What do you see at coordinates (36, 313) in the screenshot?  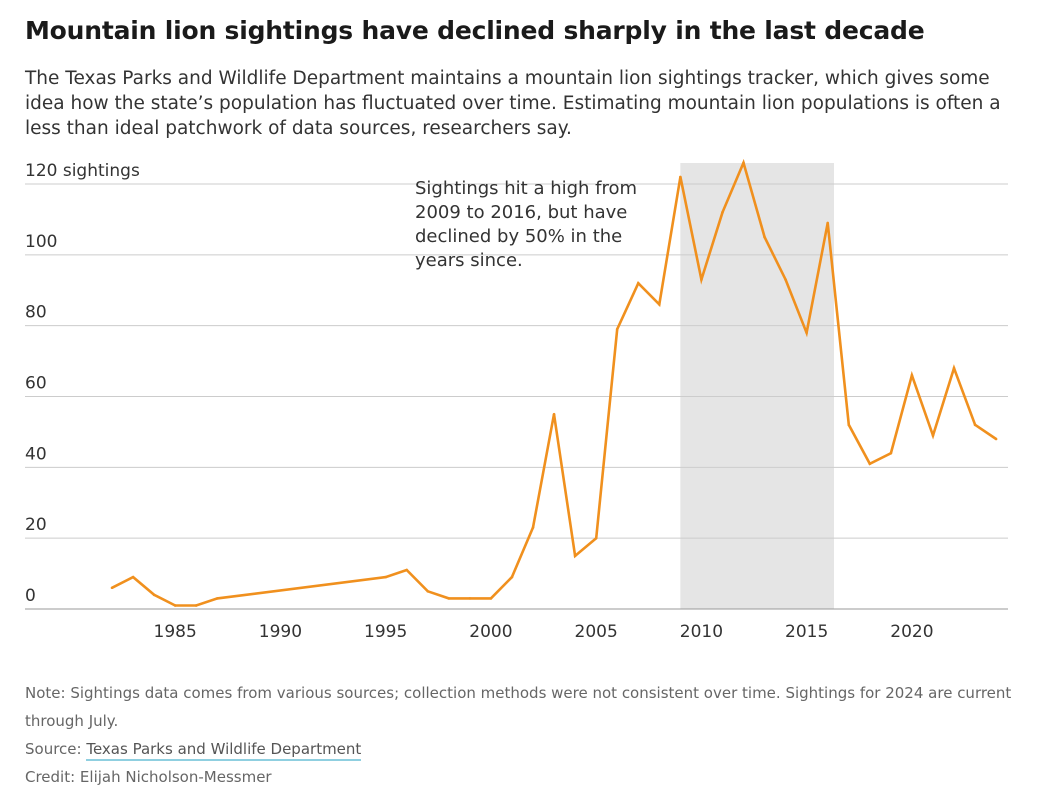 I see `y-tick-label: 80` at bounding box center [36, 313].